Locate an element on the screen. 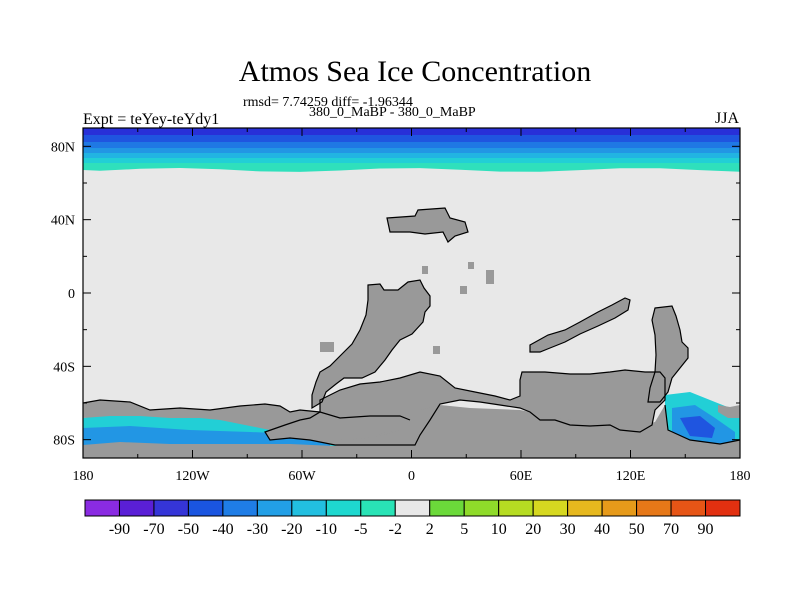 This screenshot has height=600, width=800. x-tick-label: 60W is located at coordinates (302, 476).